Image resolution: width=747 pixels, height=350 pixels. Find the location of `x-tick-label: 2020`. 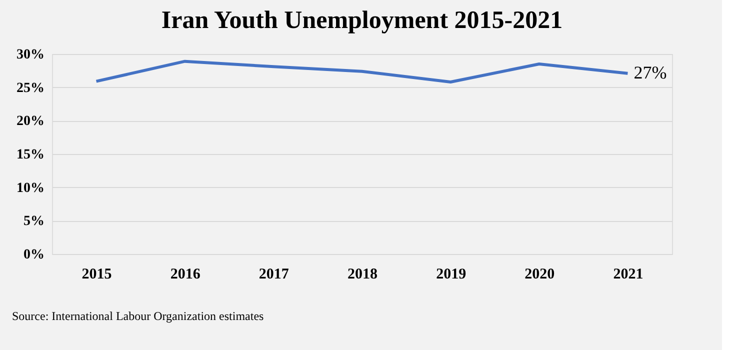

x-tick-label: 2020 is located at coordinates (539, 274).